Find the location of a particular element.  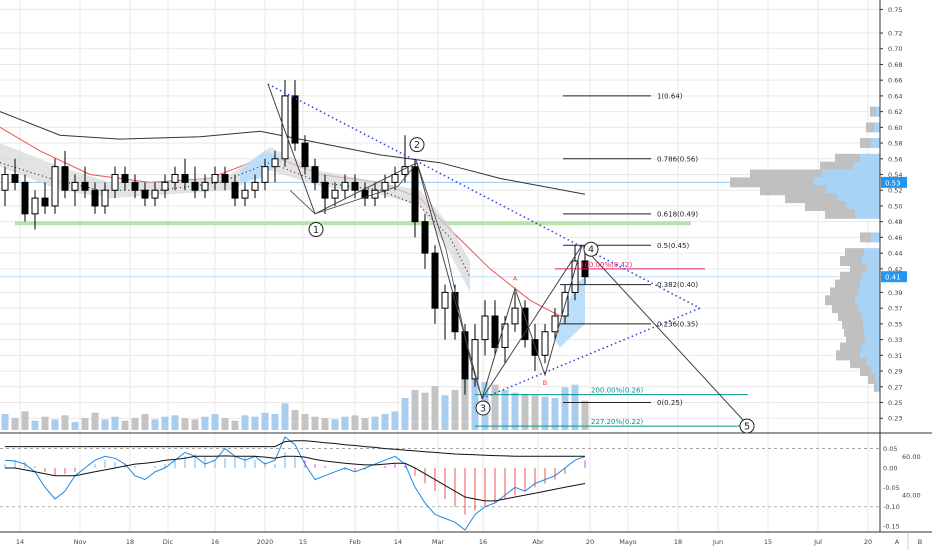

price-tick-label: 0.60 is located at coordinates (895, 128).